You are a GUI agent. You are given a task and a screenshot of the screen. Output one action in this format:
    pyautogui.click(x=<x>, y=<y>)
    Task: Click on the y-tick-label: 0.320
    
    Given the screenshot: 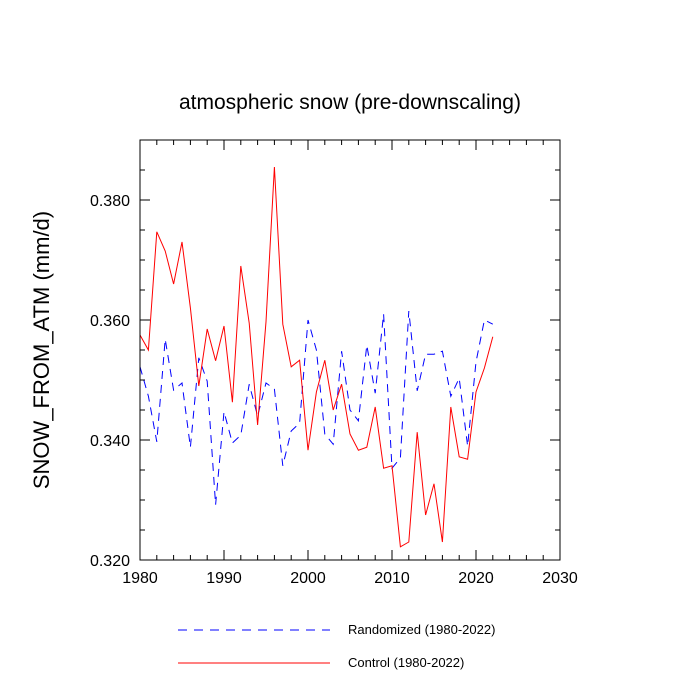 What is the action you would take?
    pyautogui.click(x=110, y=561)
    